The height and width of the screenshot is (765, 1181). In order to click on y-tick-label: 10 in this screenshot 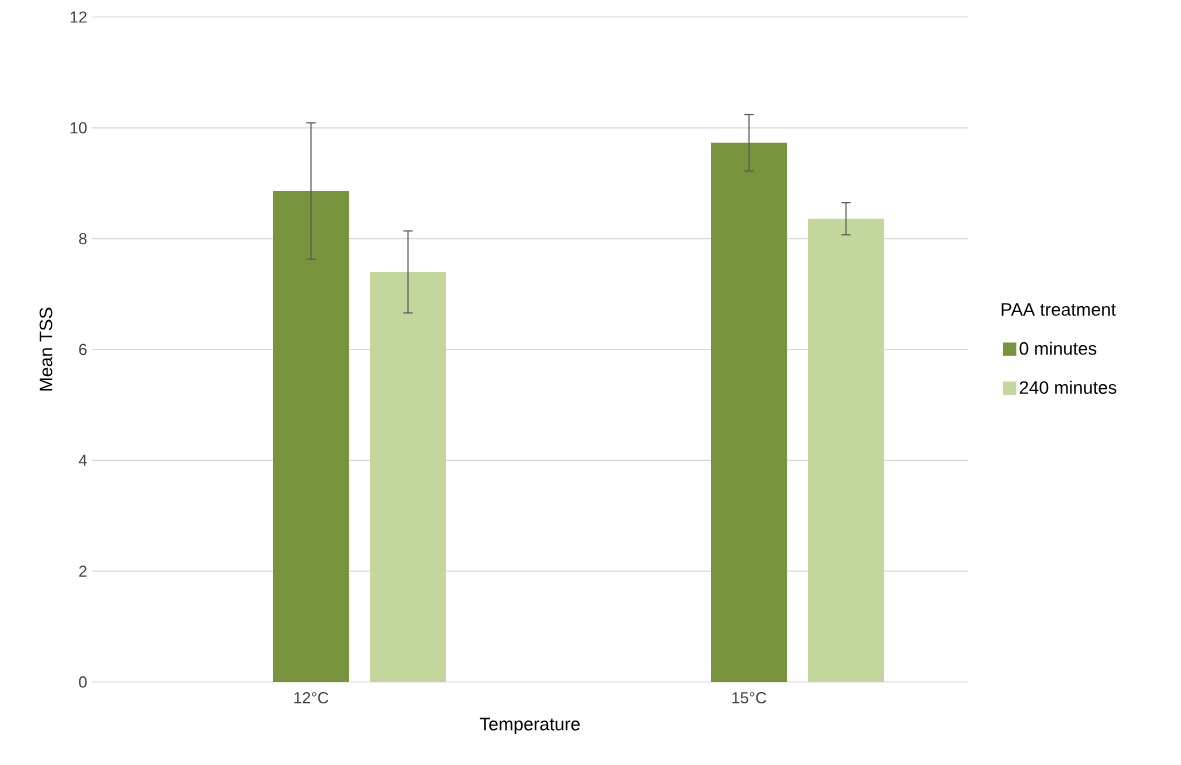, I will do `click(78, 128)`.